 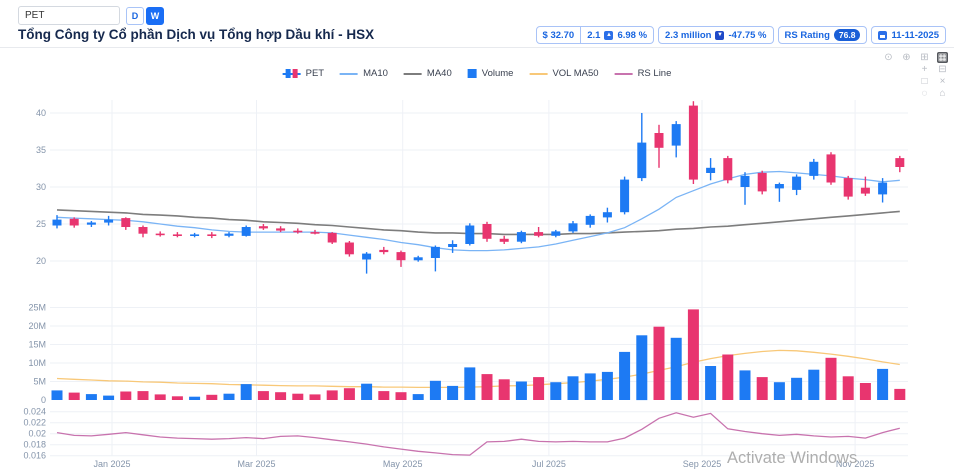 What do you see at coordinates (497, 73) in the screenshot?
I see `legend-label: Volume` at bounding box center [497, 73].